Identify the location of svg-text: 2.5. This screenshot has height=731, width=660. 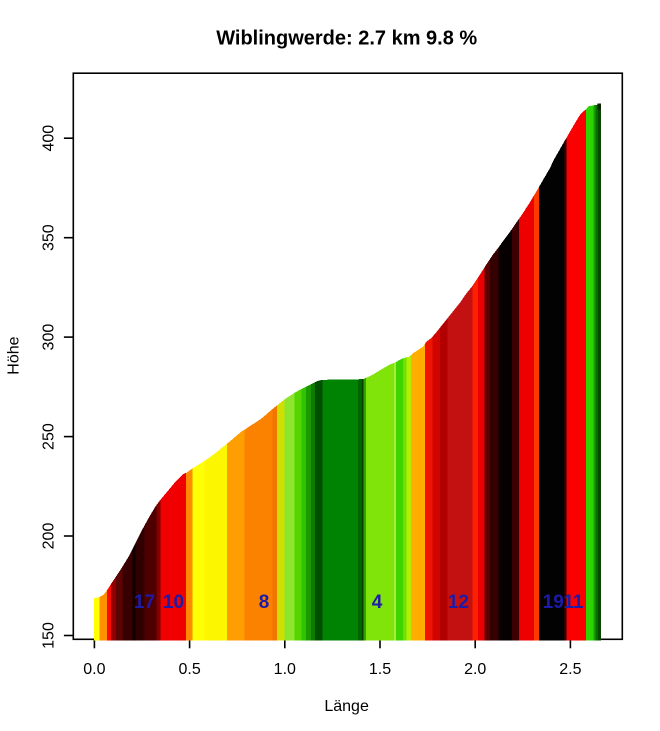
(570, 669).